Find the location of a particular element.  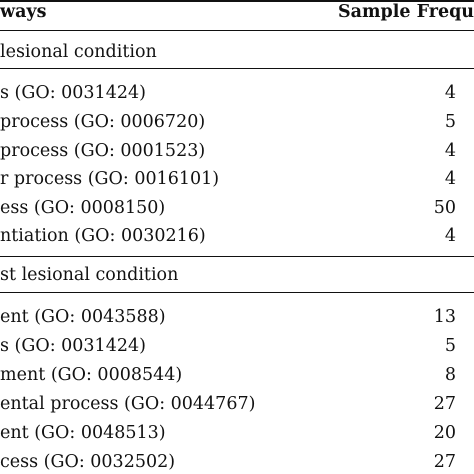

table-row-term: ntiation (GO: 0030216) is located at coordinates (103, 236).